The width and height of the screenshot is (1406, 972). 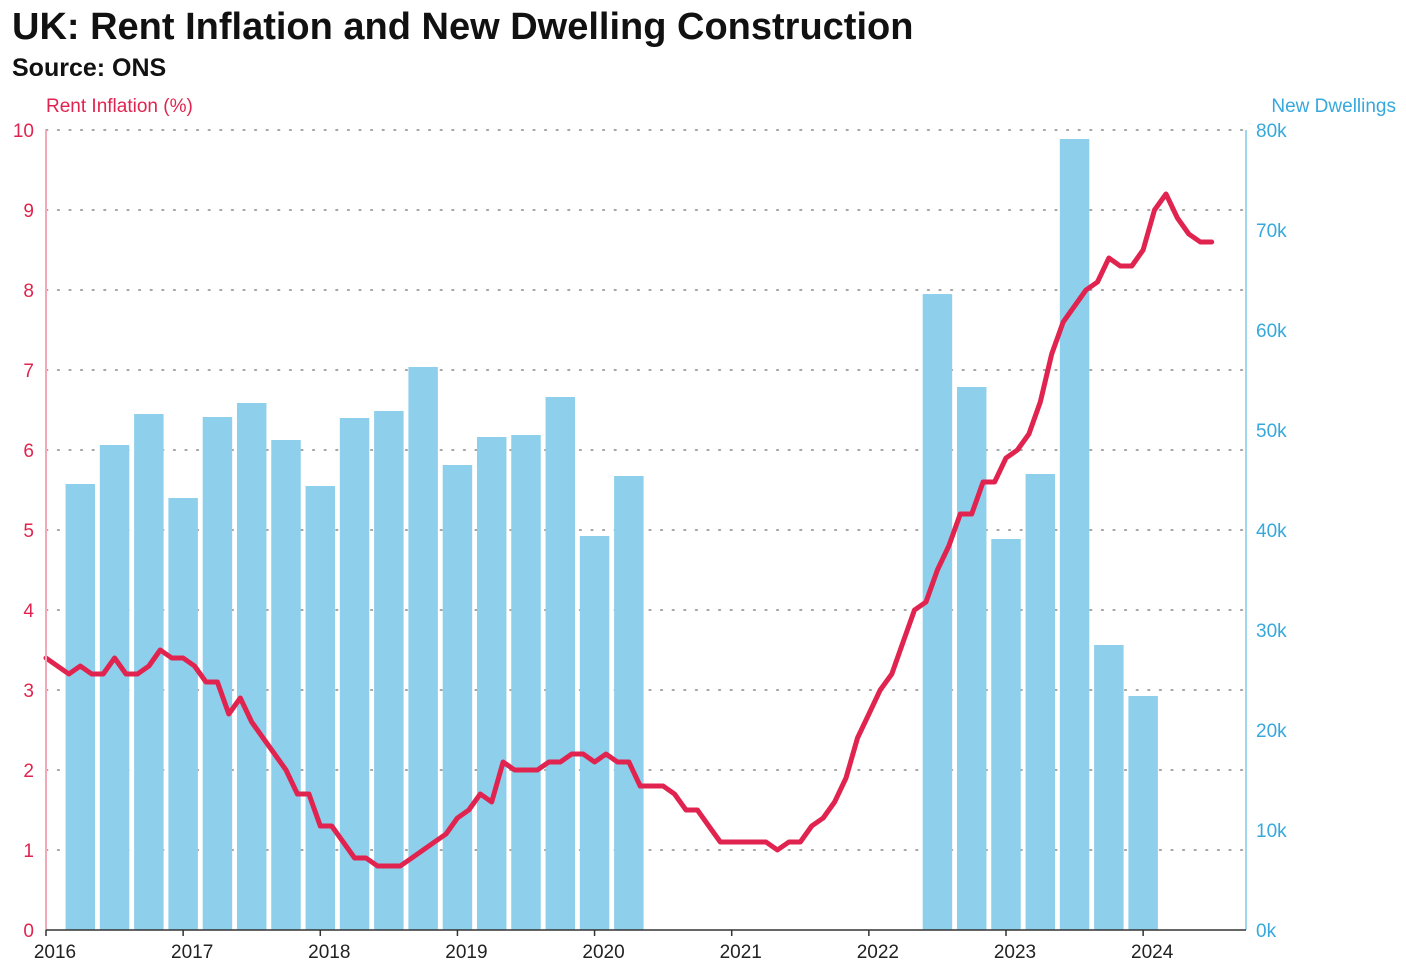 I want to click on left-tick-label: 2, so click(x=28, y=771).